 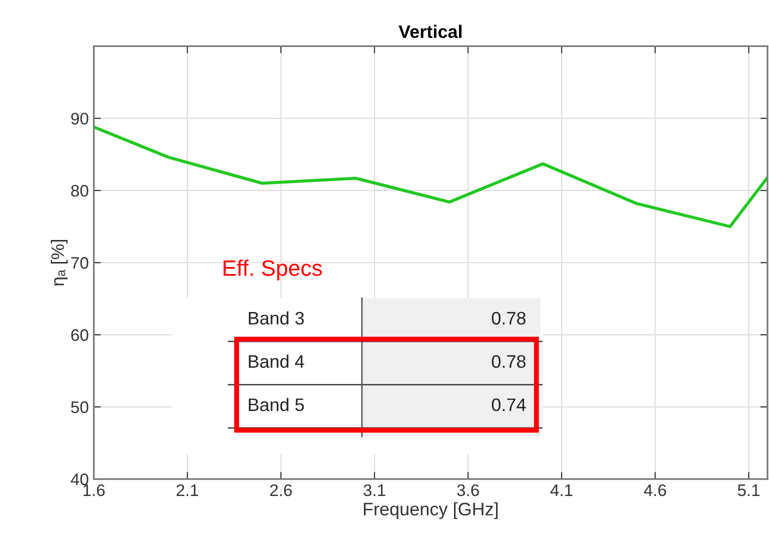 What do you see at coordinates (430, 31) in the screenshot?
I see `chart-title: Vertical` at bounding box center [430, 31].